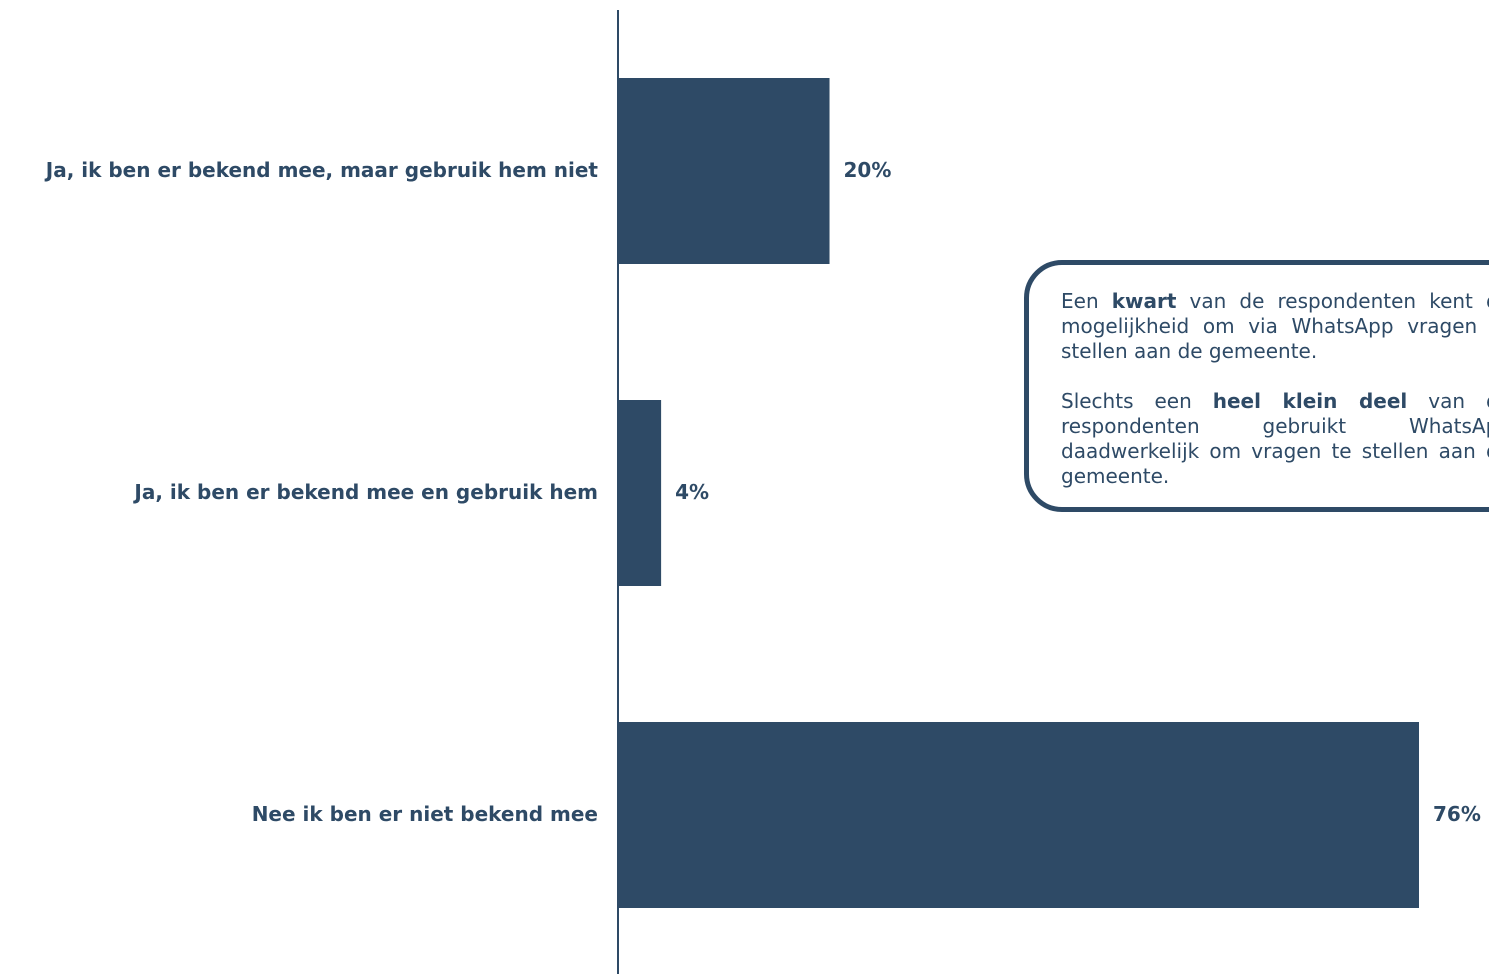 The image size is (1489, 974). What do you see at coordinates (692, 492) in the screenshot?
I see `value-label-2: 4%` at bounding box center [692, 492].